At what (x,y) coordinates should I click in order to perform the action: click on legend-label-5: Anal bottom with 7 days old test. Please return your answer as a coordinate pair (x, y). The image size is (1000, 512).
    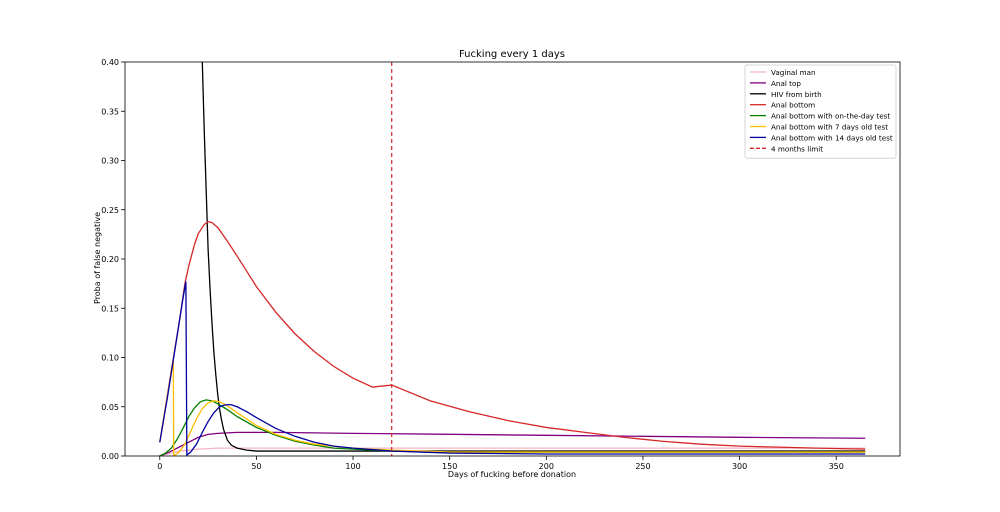
    Looking at the image, I should click on (829, 127).